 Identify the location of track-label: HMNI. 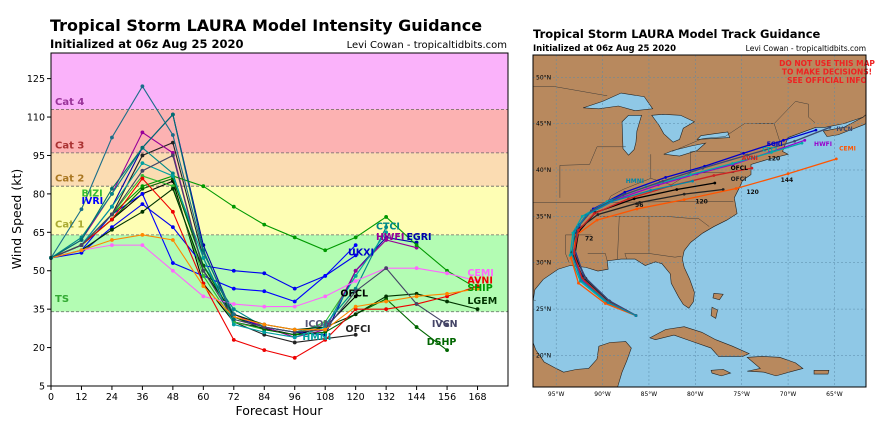
(635, 181).